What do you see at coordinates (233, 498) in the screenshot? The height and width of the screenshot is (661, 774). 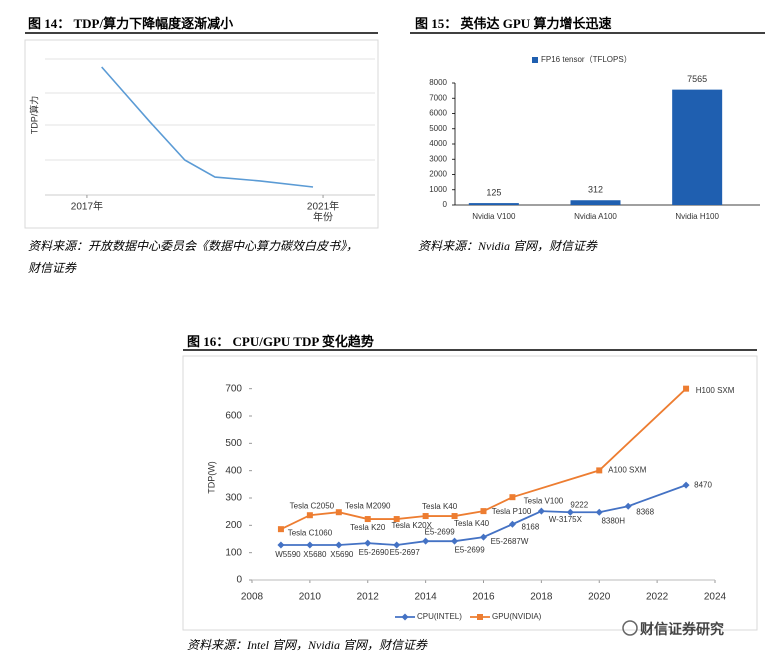 I see `y-tick-label: 300` at bounding box center [233, 498].